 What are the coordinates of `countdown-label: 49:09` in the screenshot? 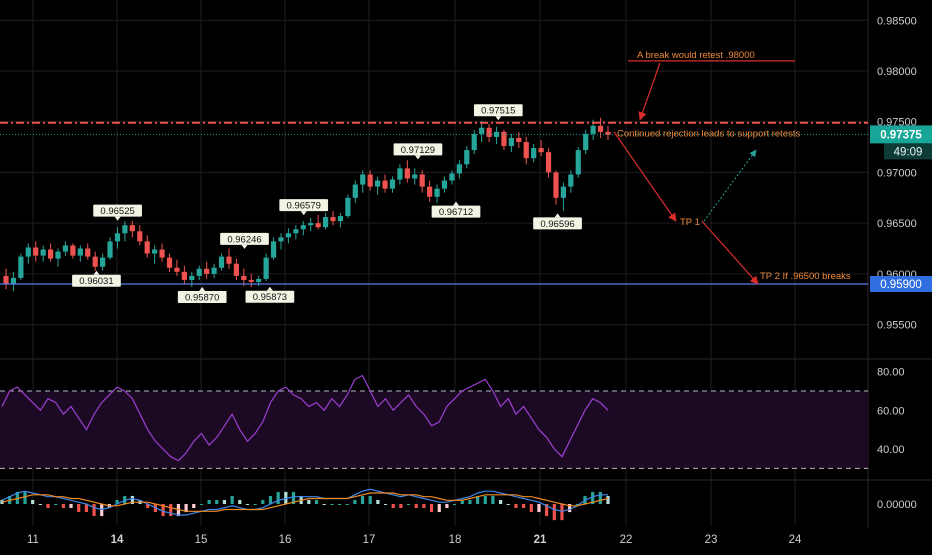 It's located at (908, 152).